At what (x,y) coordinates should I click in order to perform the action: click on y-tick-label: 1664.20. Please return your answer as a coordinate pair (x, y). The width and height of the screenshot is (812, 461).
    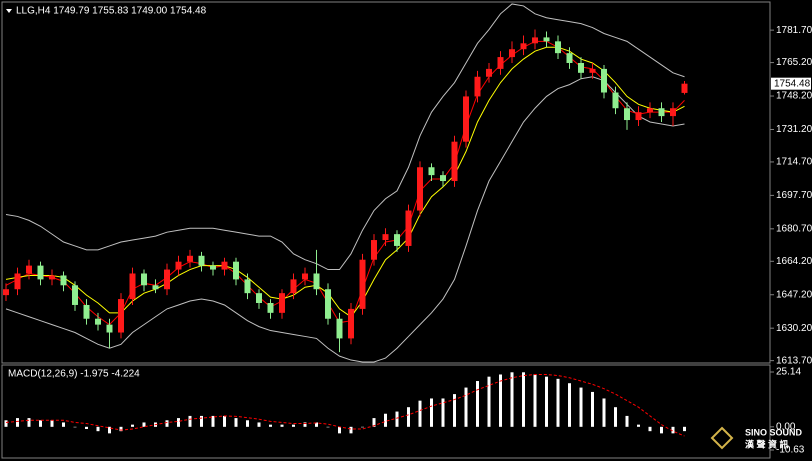
    Looking at the image, I should click on (794, 261).